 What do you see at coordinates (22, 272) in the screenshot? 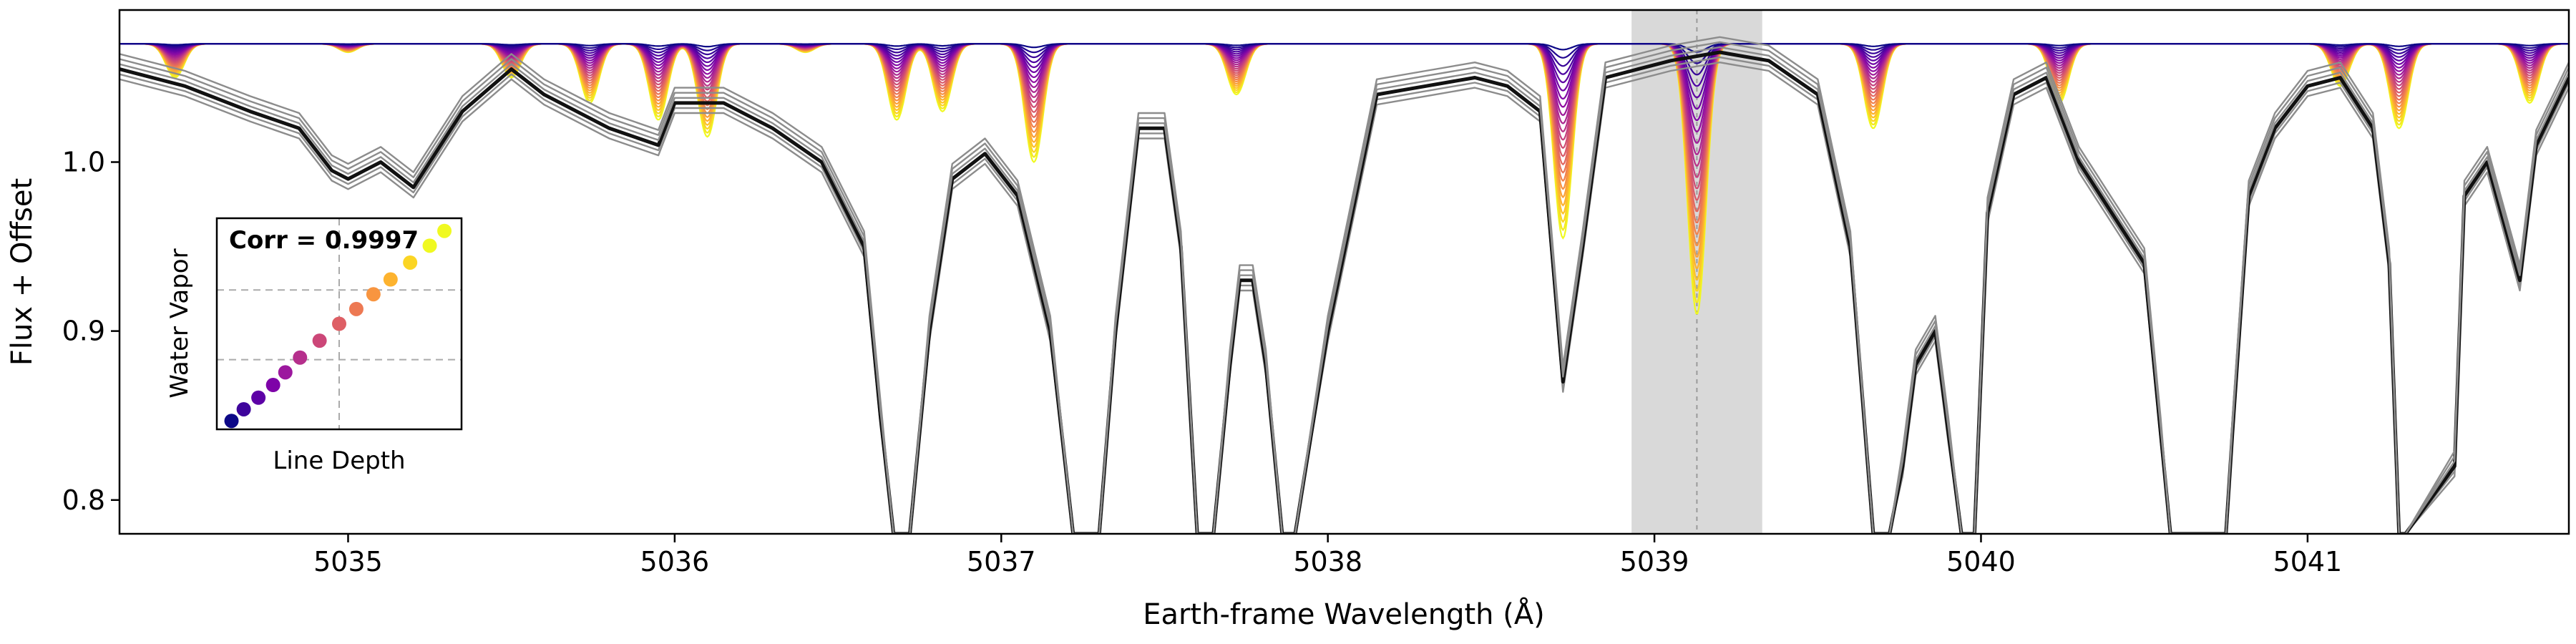
I see `y-axis-label: Flux + Offset` at bounding box center [22, 272].